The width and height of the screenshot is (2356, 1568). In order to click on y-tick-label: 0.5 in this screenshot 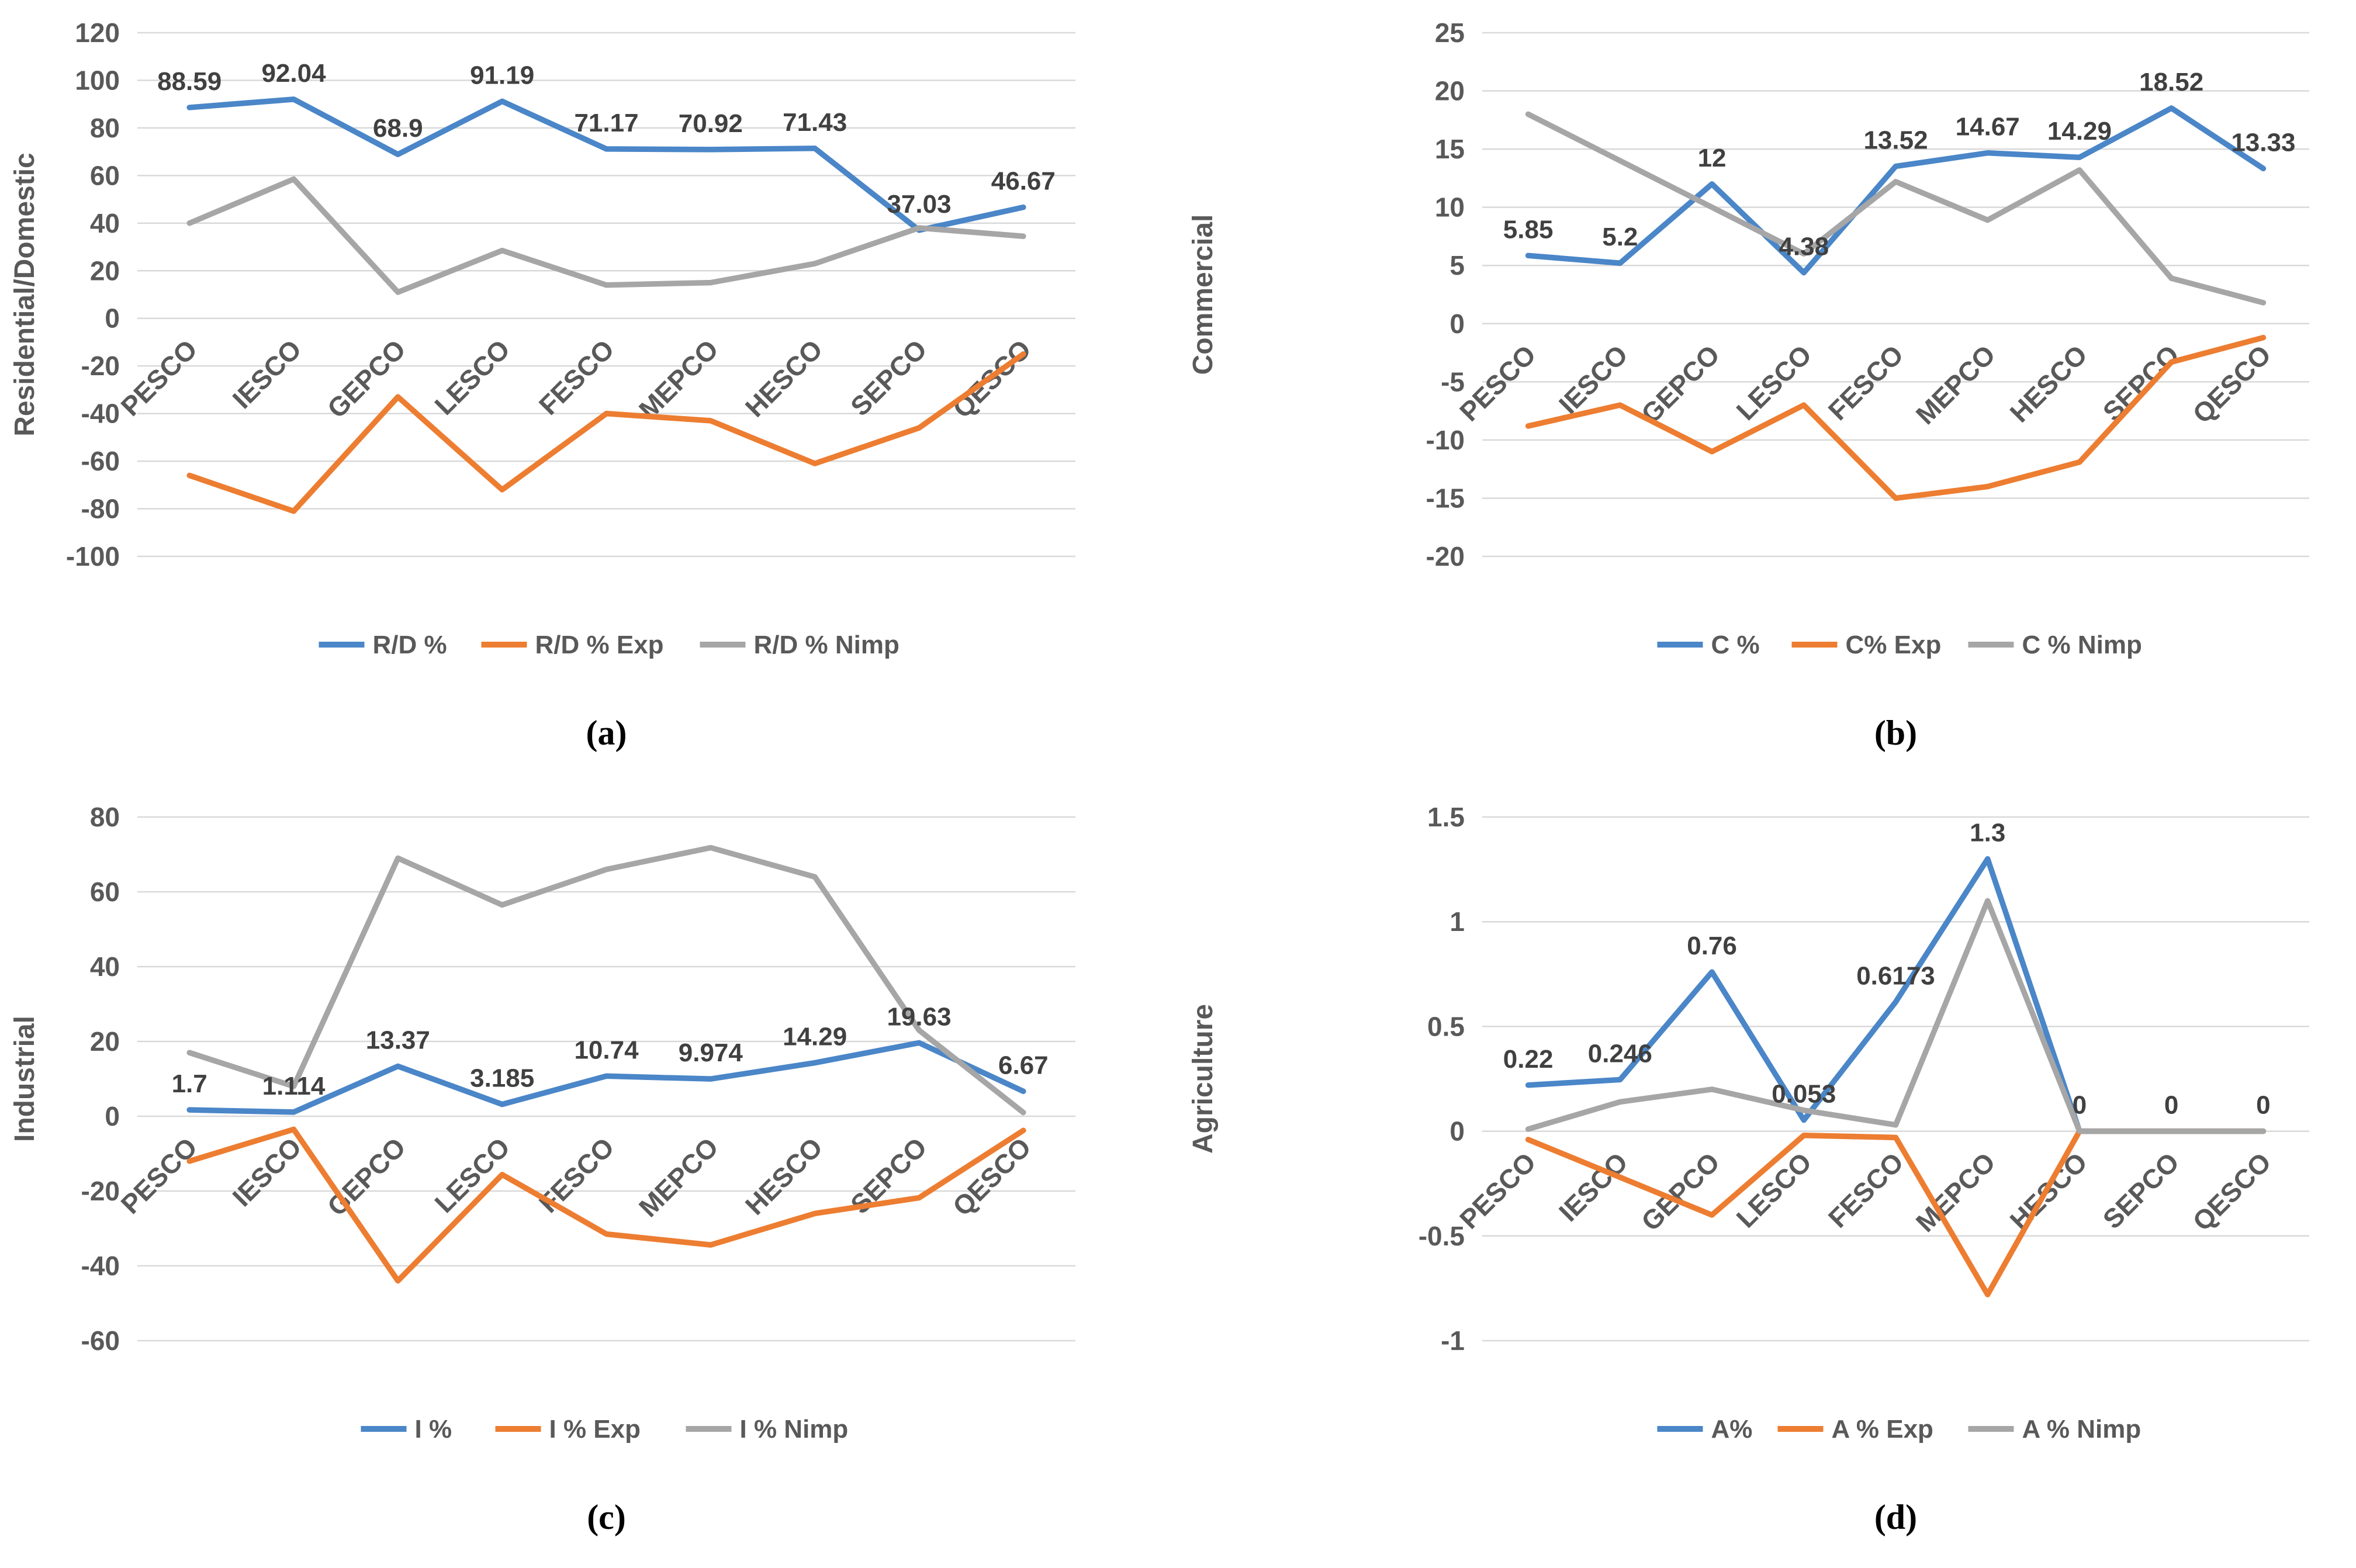, I will do `click(1446, 1026)`.